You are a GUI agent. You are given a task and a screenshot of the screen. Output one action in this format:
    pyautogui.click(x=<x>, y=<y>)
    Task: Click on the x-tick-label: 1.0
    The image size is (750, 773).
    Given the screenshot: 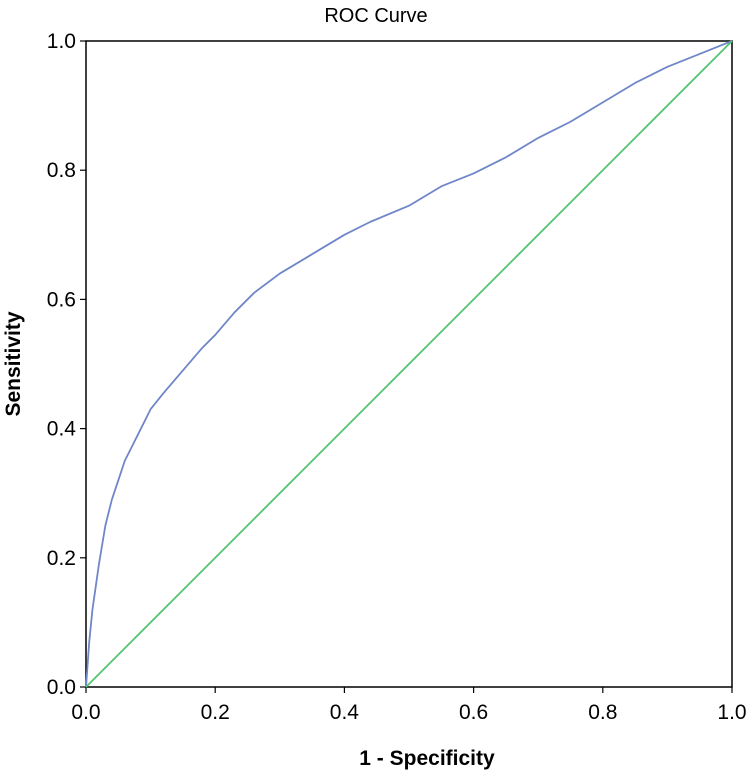 What is the action you would take?
    pyautogui.click(x=731, y=712)
    